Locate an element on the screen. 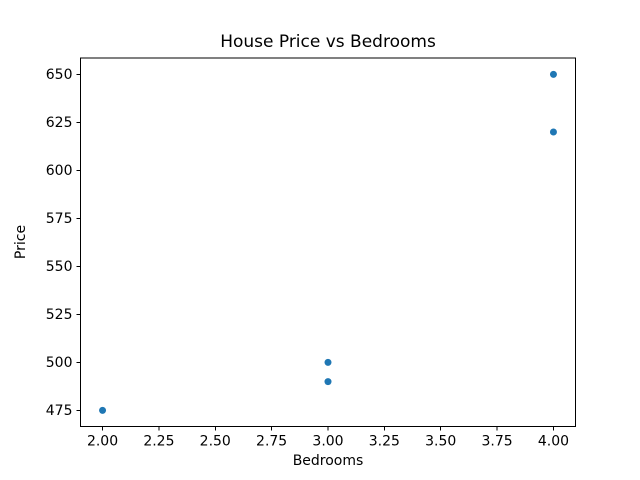 The width and height of the screenshot is (640, 480). y-tick-label: 550 is located at coordinates (59, 267).